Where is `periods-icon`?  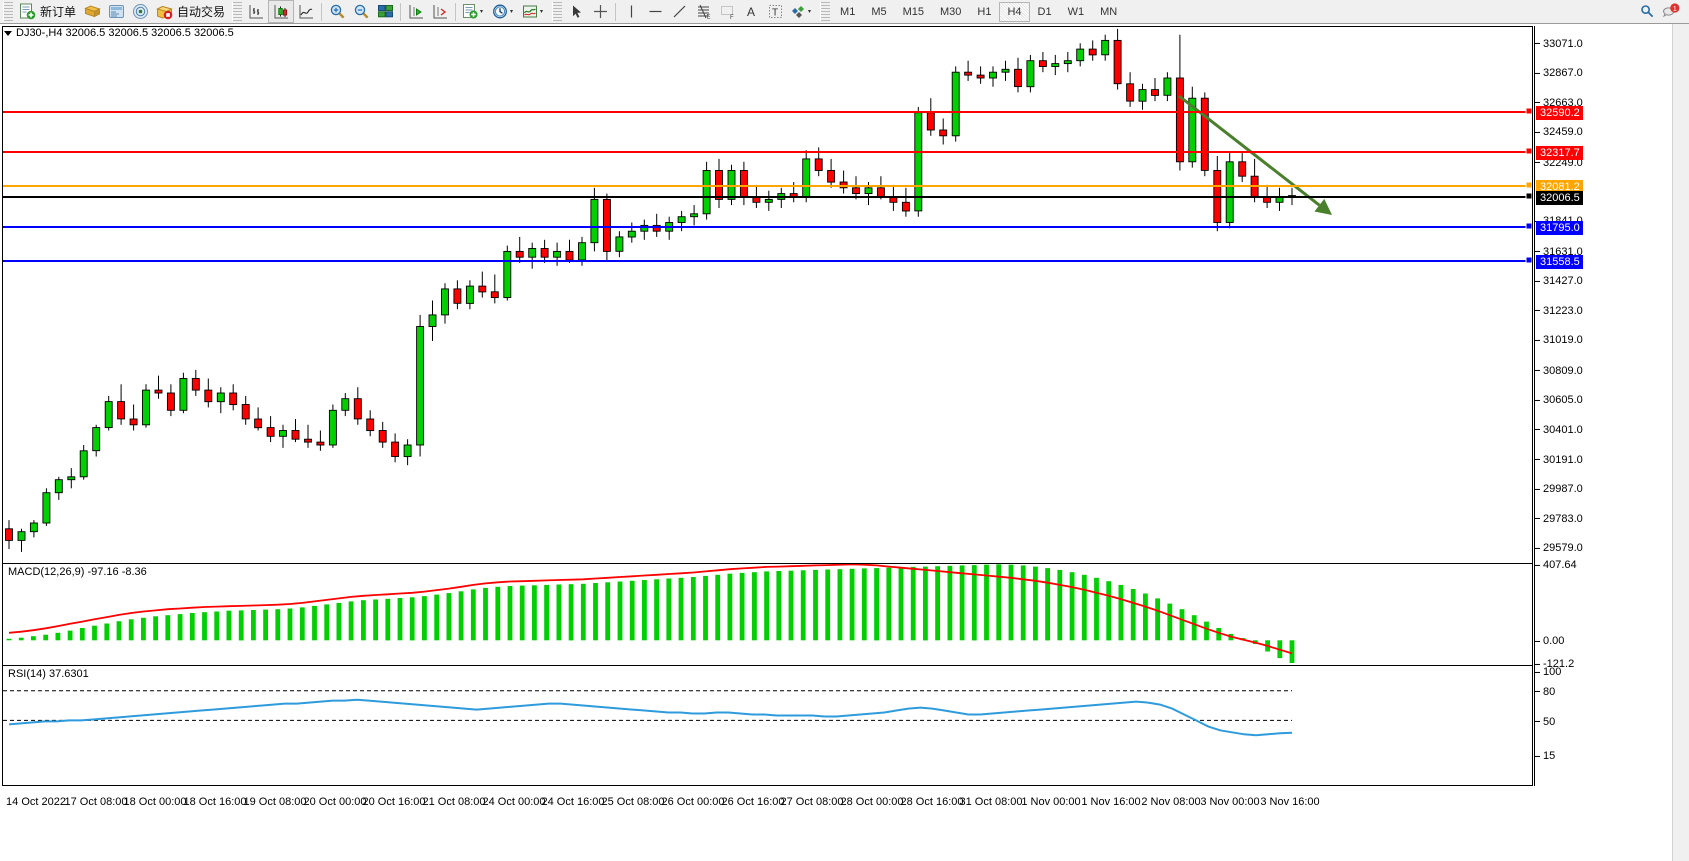 periods-icon is located at coordinates (504, 11).